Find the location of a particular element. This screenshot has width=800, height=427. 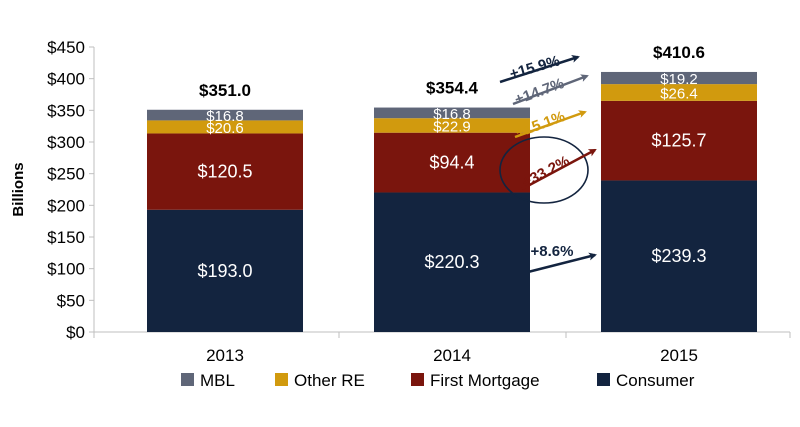

legend-swatch-mbl is located at coordinates (187, 379).